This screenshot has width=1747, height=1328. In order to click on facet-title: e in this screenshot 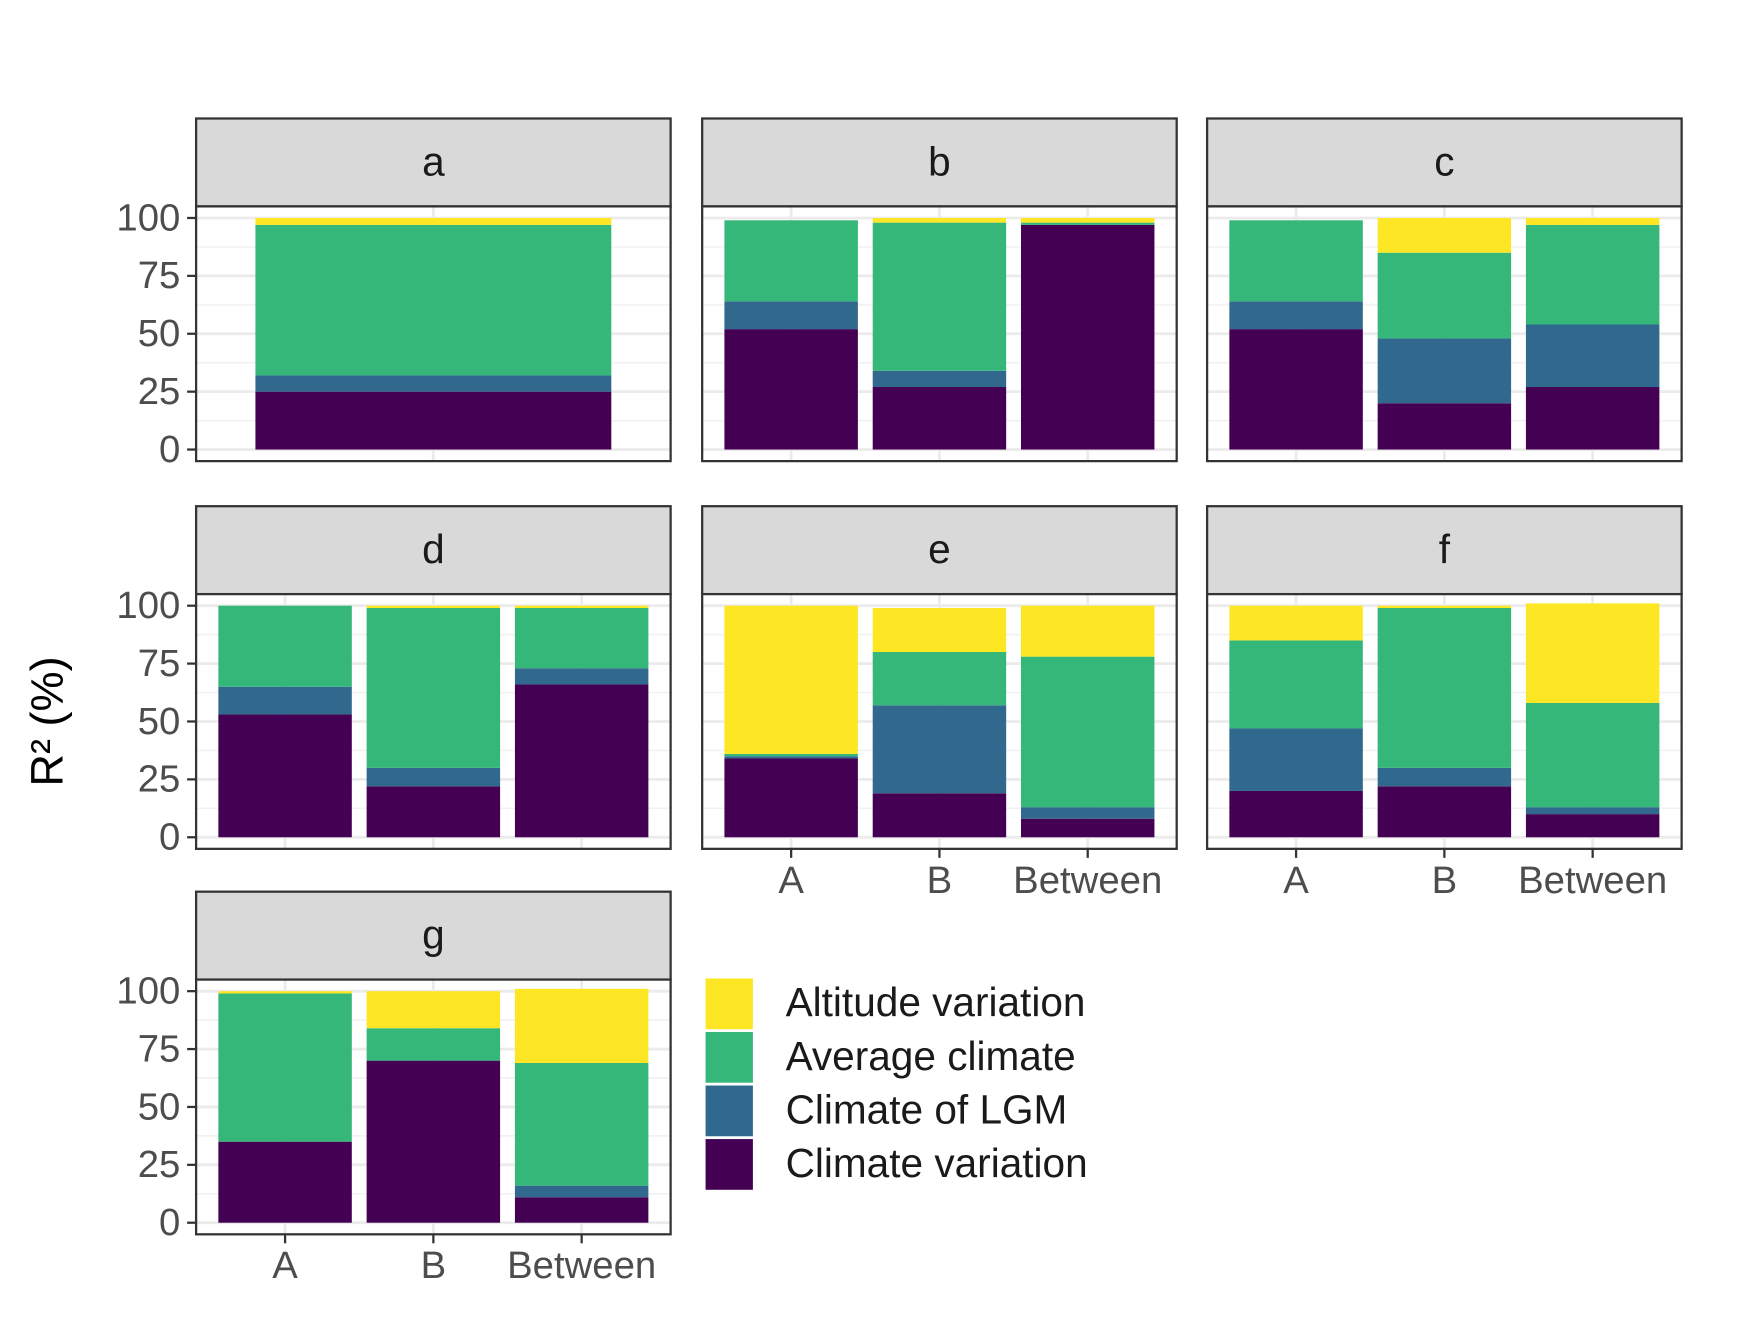, I will do `click(939, 549)`.